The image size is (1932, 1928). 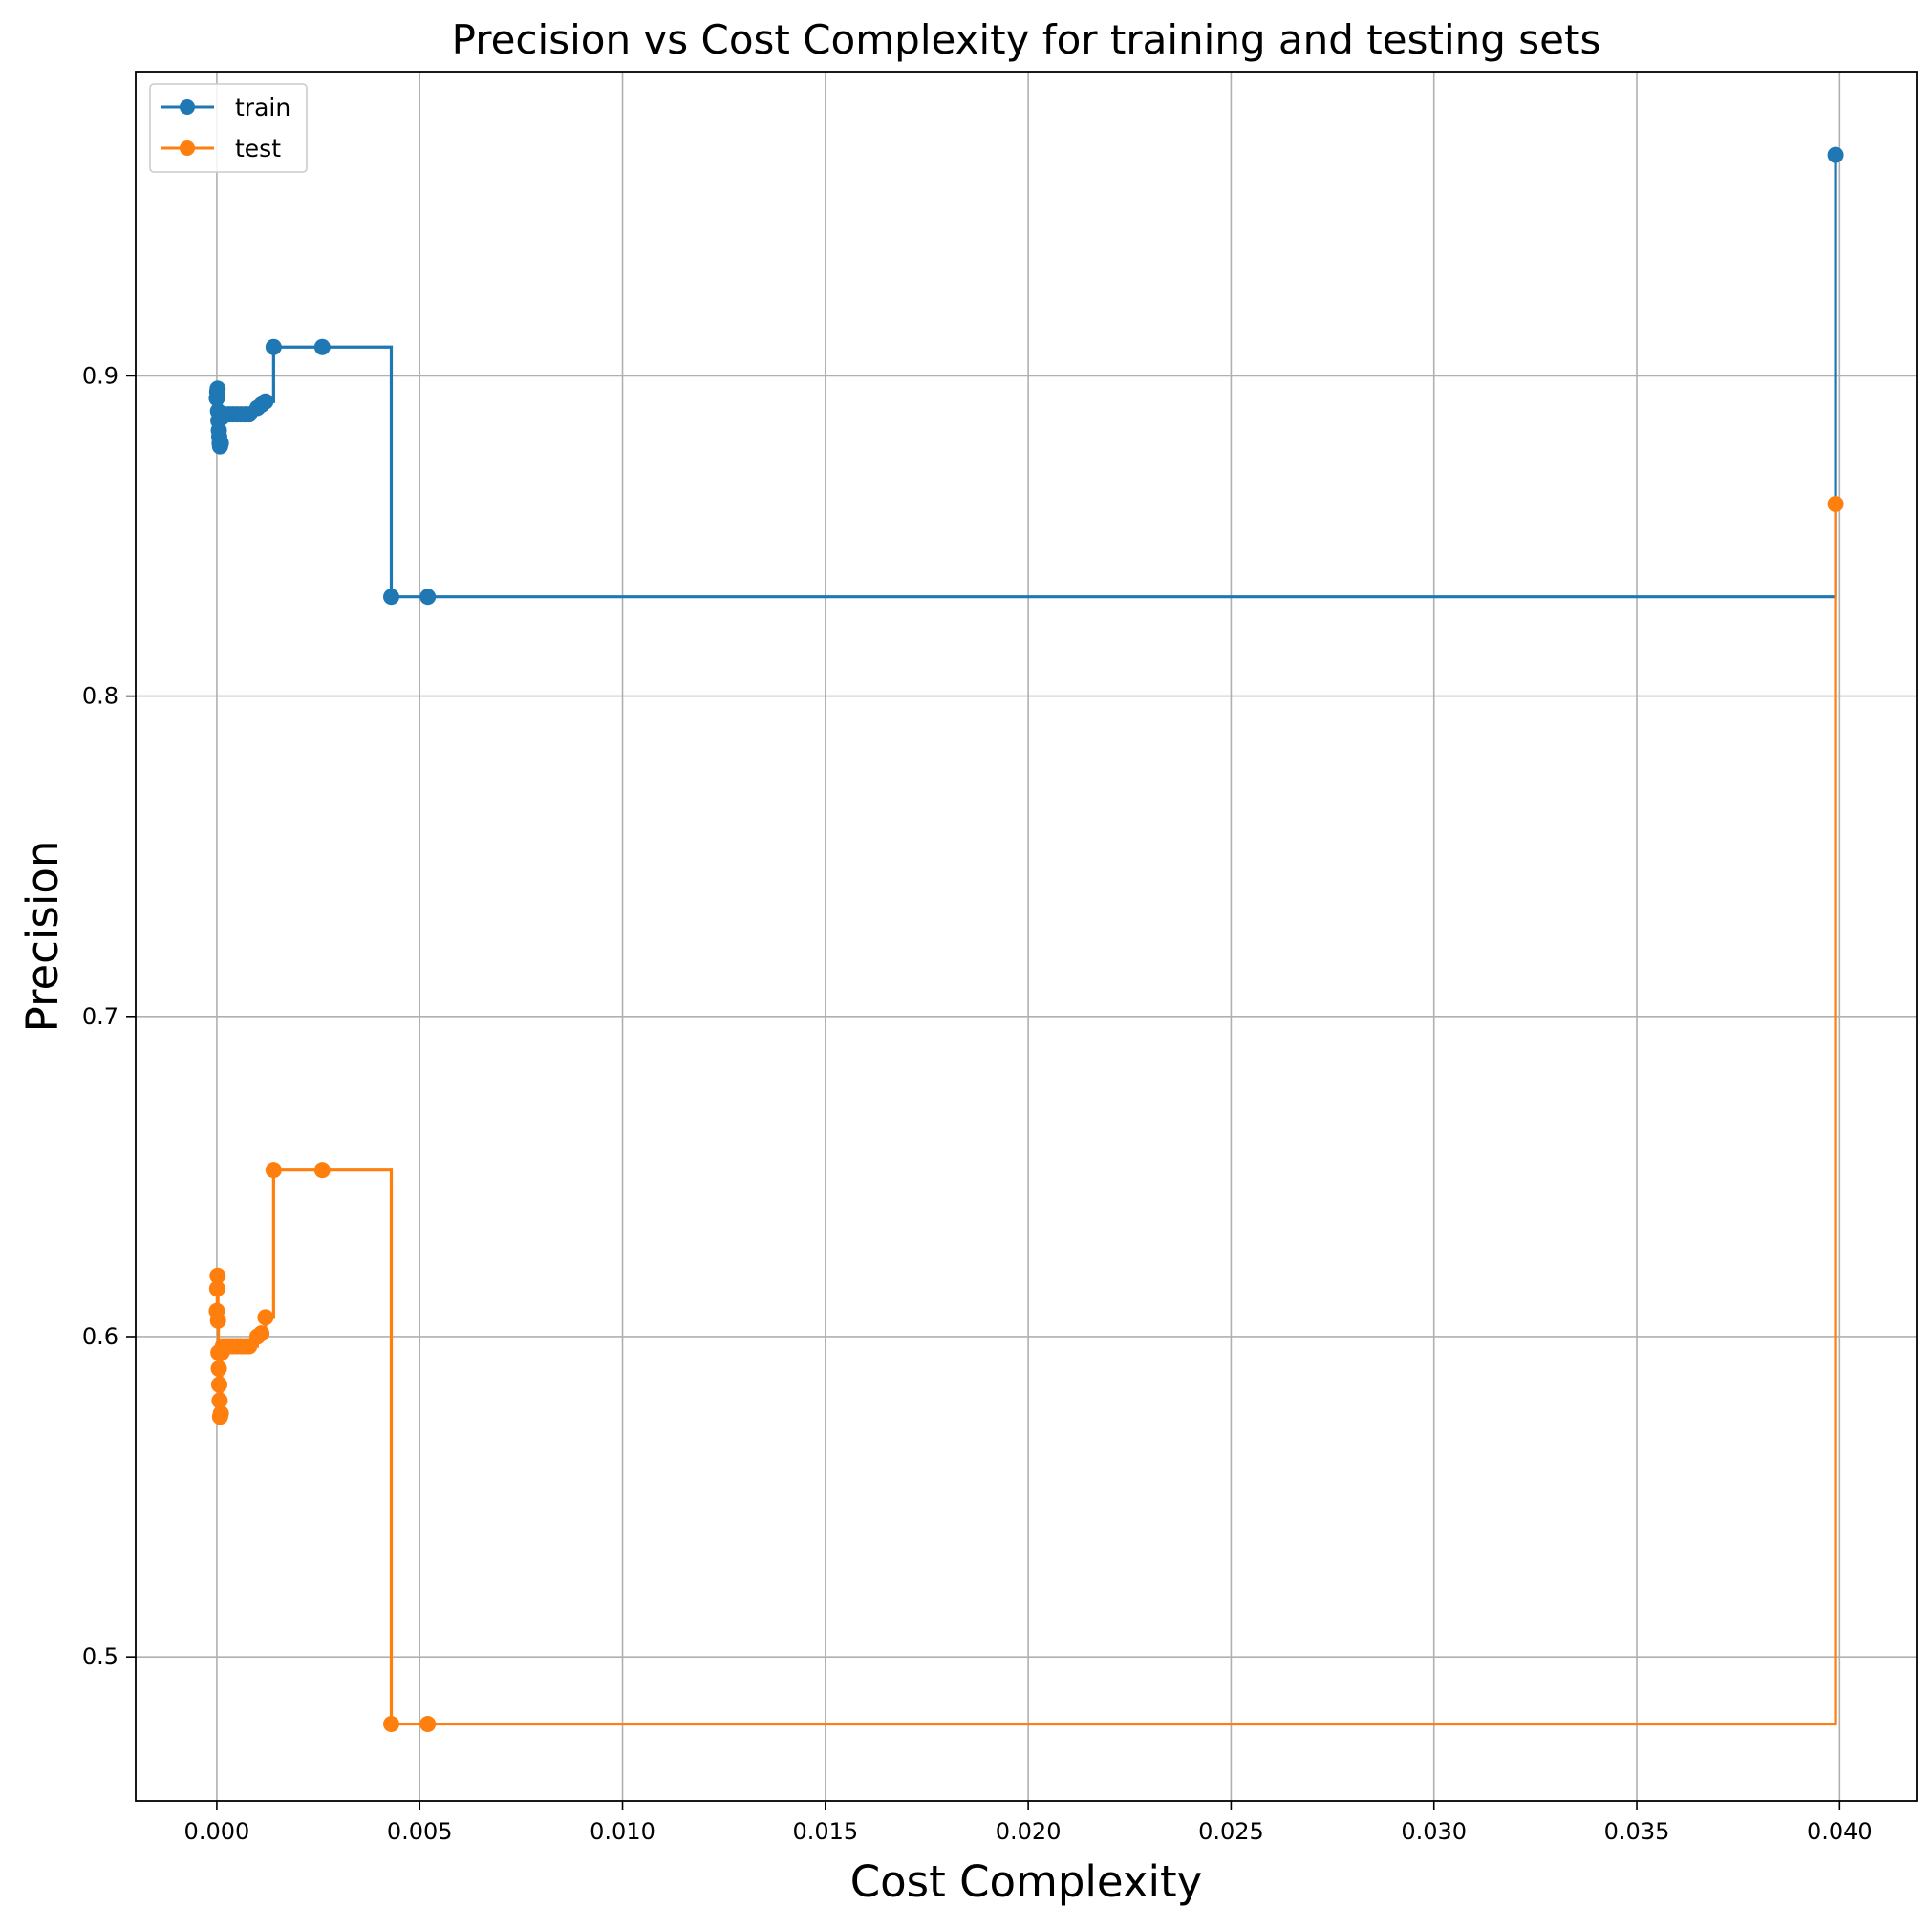 What do you see at coordinates (622, 1831) in the screenshot?
I see `x-tick-label: 0.010` at bounding box center [622, 1831].